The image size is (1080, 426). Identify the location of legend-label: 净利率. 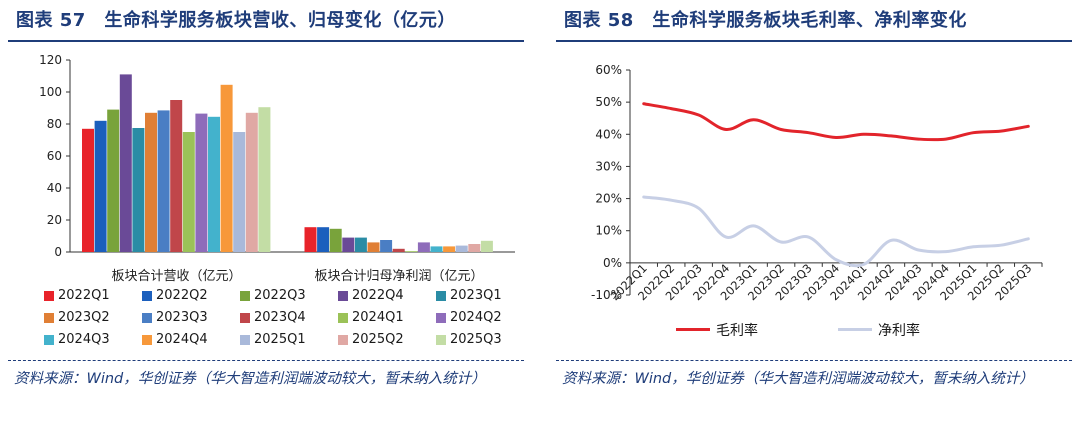
(899, 330).